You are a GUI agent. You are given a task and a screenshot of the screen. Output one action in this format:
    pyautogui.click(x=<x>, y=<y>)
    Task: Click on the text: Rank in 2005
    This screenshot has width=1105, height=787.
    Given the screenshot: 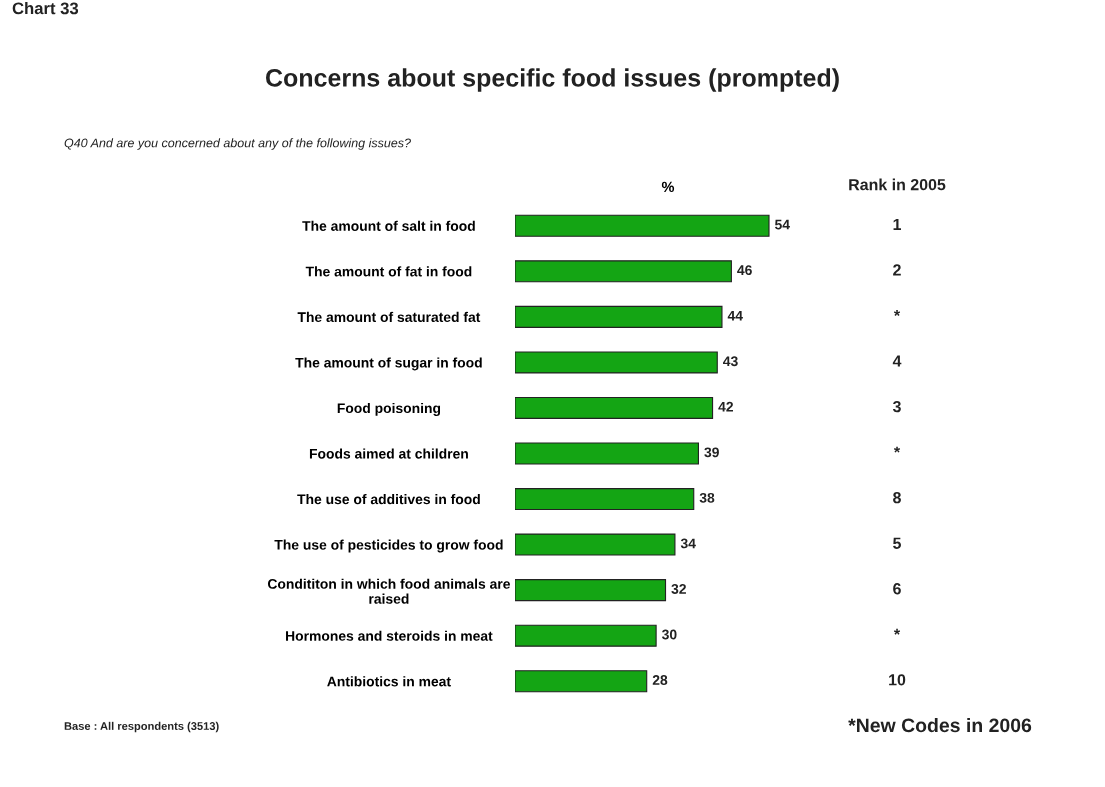 What is the action you would take?
    pyautogui.click(x=897, y=184)
    